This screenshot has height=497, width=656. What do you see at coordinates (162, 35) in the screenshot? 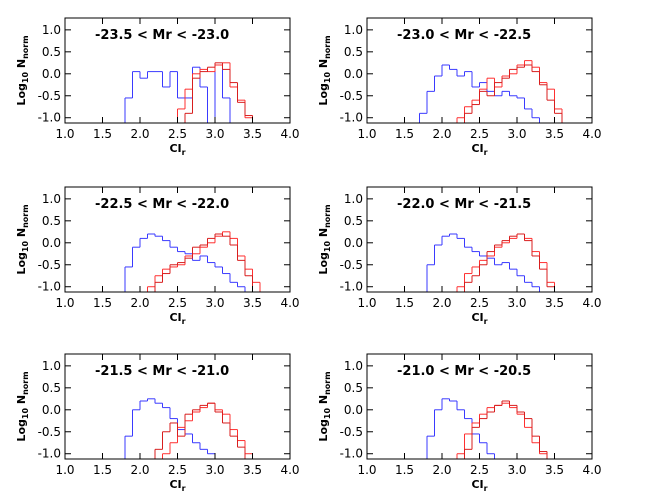
I see `panel-title: -23.5 < Mr < -23.0` at bounding box center [162, 35].